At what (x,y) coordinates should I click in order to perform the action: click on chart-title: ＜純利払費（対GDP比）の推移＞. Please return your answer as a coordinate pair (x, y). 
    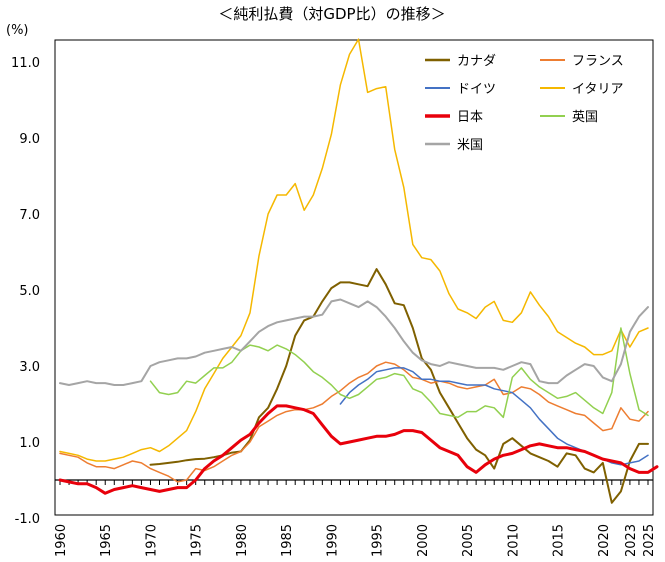
    Looking at the image, I should click on (331, 14).